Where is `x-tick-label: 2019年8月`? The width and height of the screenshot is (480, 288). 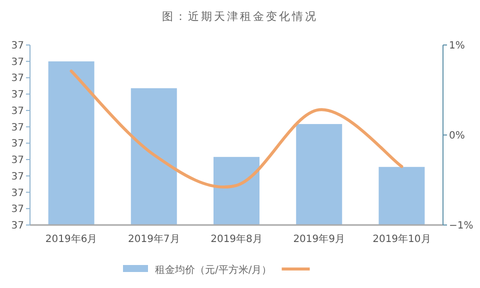 x-tick-label: 2019年8月 is located at coordinates (236, 239).